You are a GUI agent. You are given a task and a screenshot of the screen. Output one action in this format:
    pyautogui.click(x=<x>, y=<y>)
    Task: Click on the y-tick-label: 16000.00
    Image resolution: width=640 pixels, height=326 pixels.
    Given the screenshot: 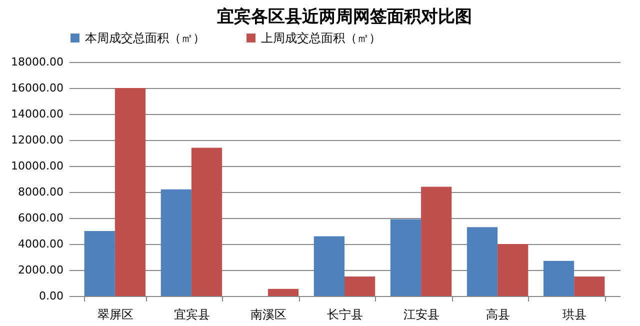 What is the action you would take?
    pyautogui.click(x=37, y=88)
    